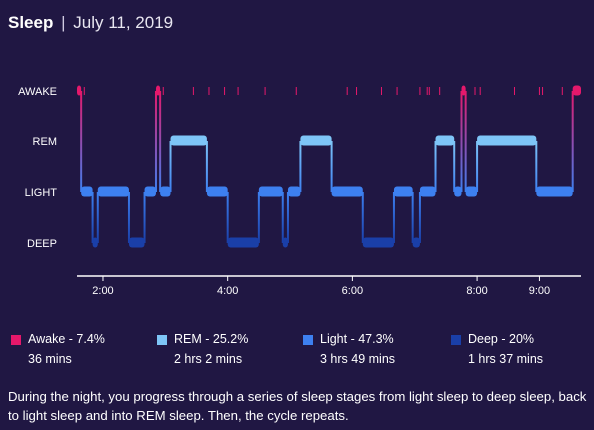  Describe the element at coordinates (45, 142) in the screenshot. I see `stage-label-rem: REM` at that location.